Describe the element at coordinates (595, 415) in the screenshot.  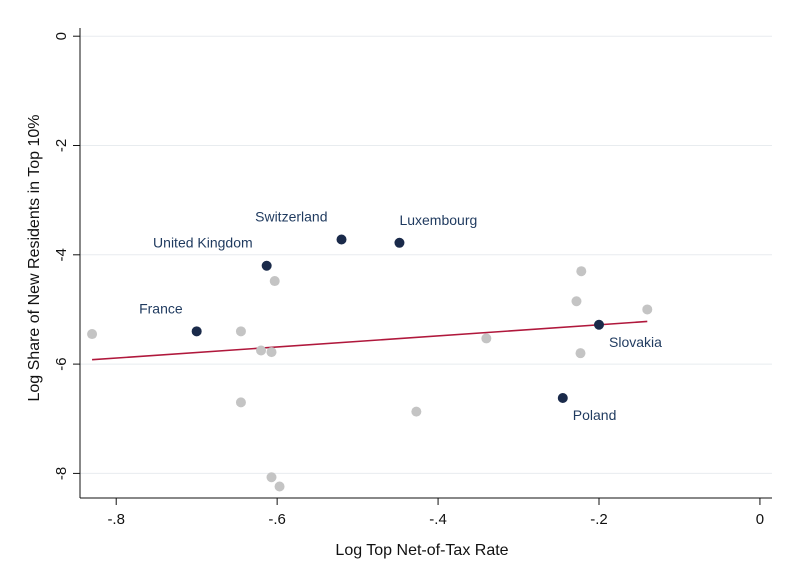
I see `point-label-5: Poland` at that location.